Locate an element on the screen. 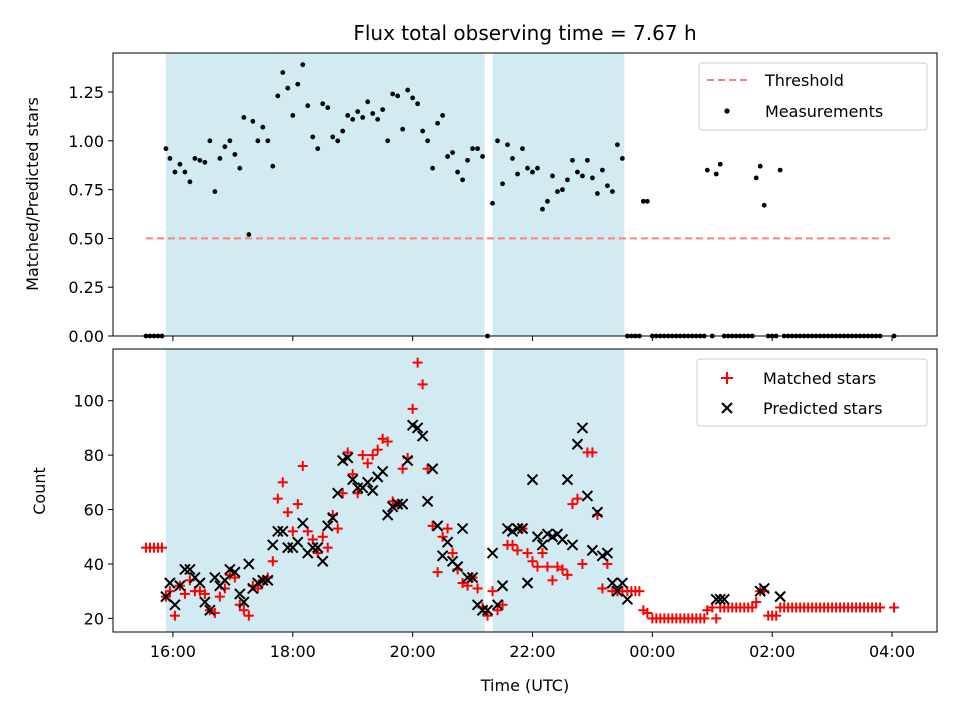 Image resolution: width=960 pixels, height=720 pixels. y-tick-label: 1.25 is located at coordinates (86, 92).